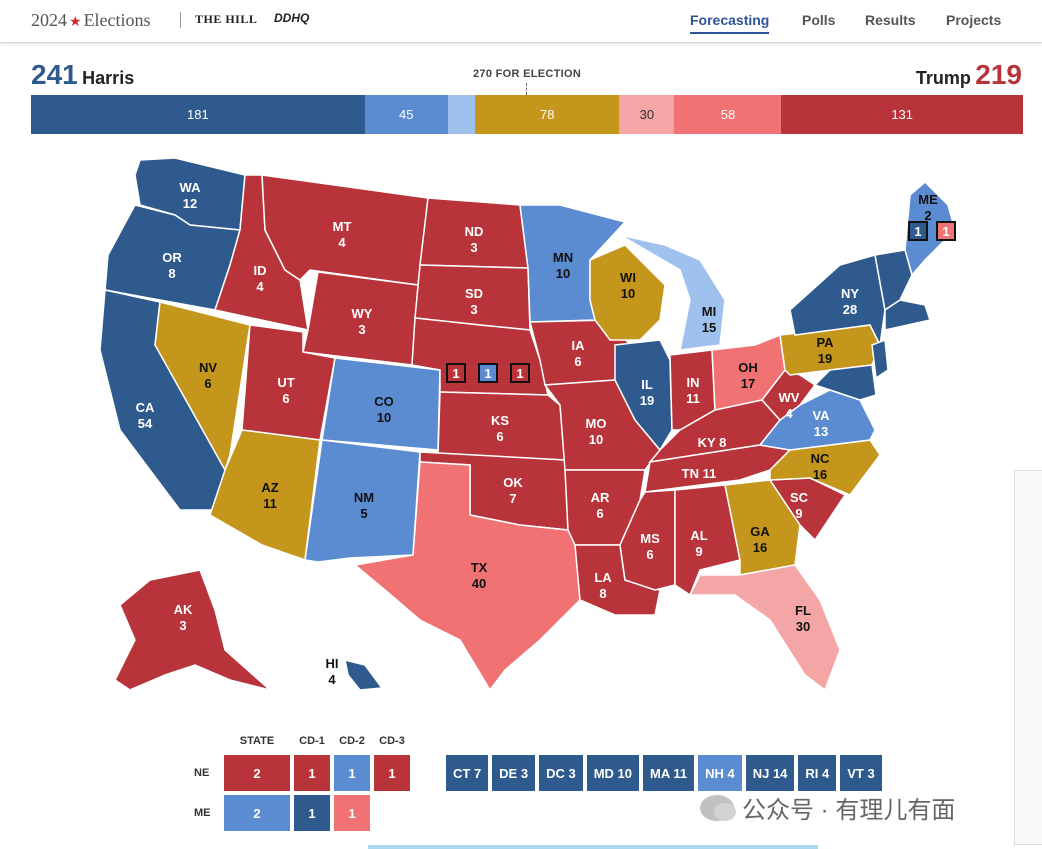 Image resolution: width=1042 pixels, height=849 pixels. What do you see at coordinates (145, 407) in the screenshot?
I see `state-abbr-ca: CA` at bounding box center [145, 407].